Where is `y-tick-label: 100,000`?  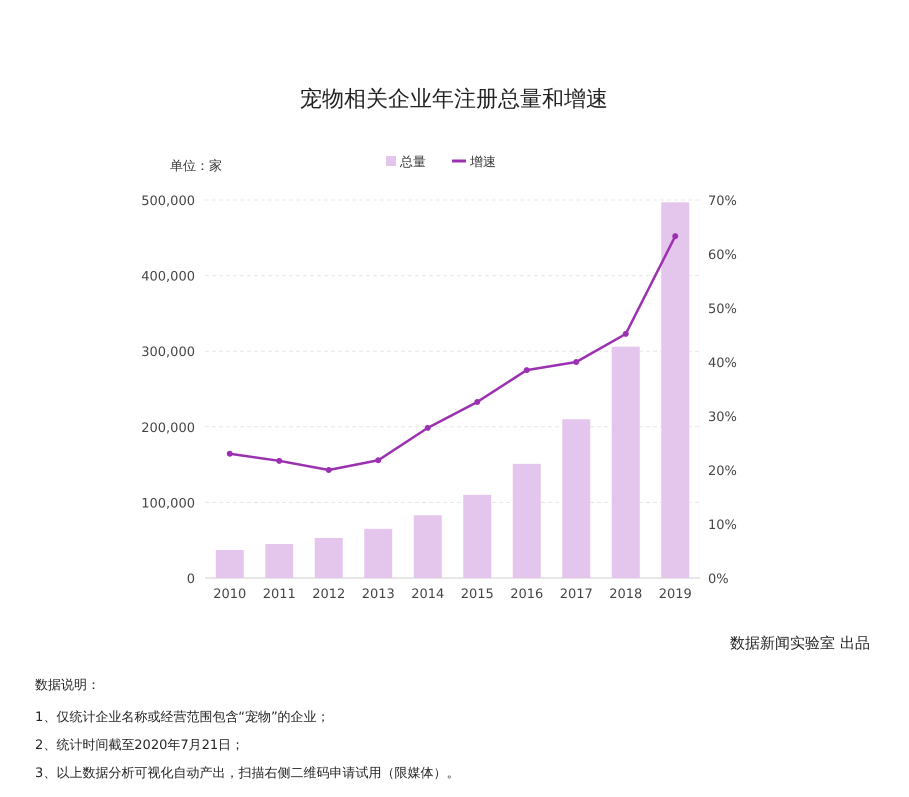
y-tick-label: 100,000 is located at coordinates (168, 504).